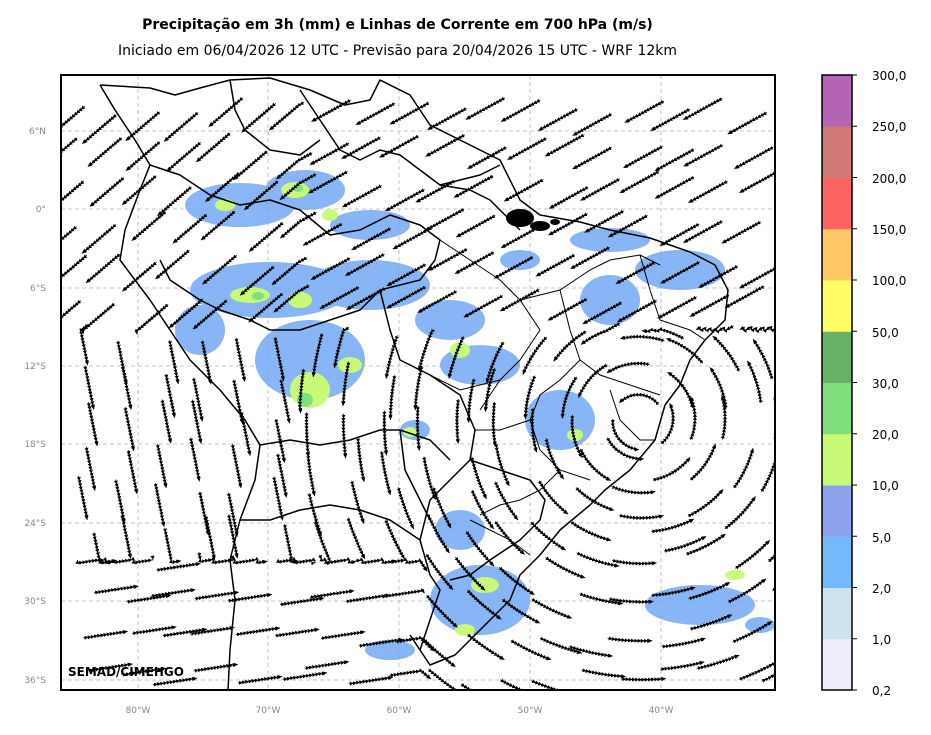 This screenshot has height=735, width=931. Describe the element at coordinates (885, 486) in the screenshot. I see `colorbar-label: 10,0` at that location.